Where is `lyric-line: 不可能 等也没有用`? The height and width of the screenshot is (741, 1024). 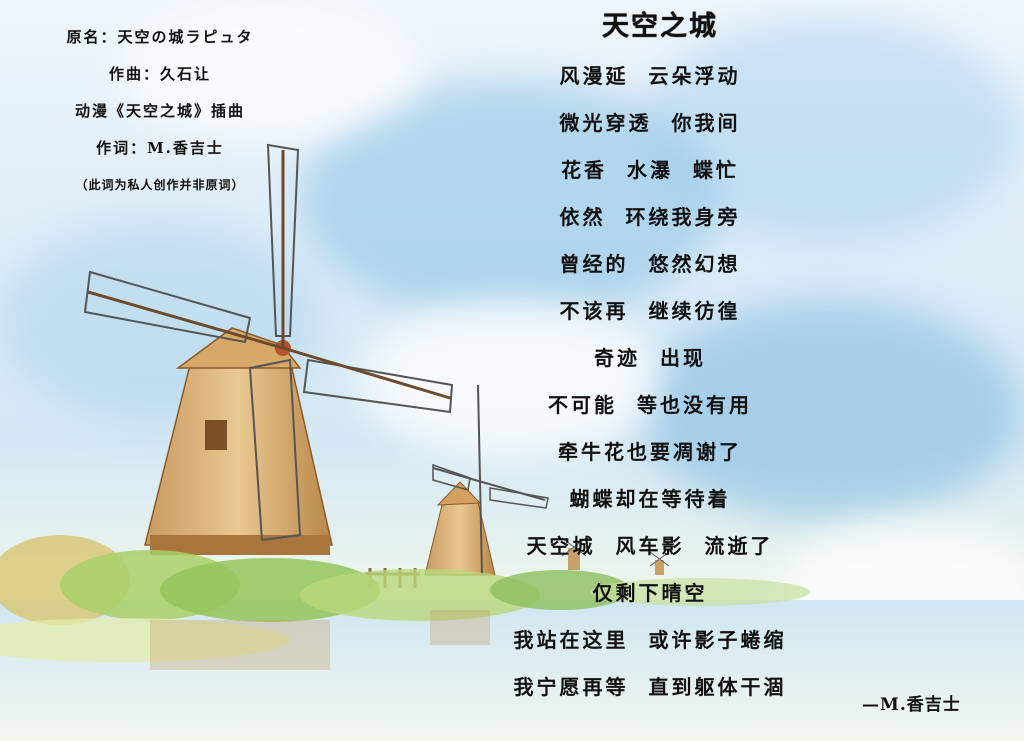 lyric-line: 不可能 等也没有用 is located at coordinates (650, 405).